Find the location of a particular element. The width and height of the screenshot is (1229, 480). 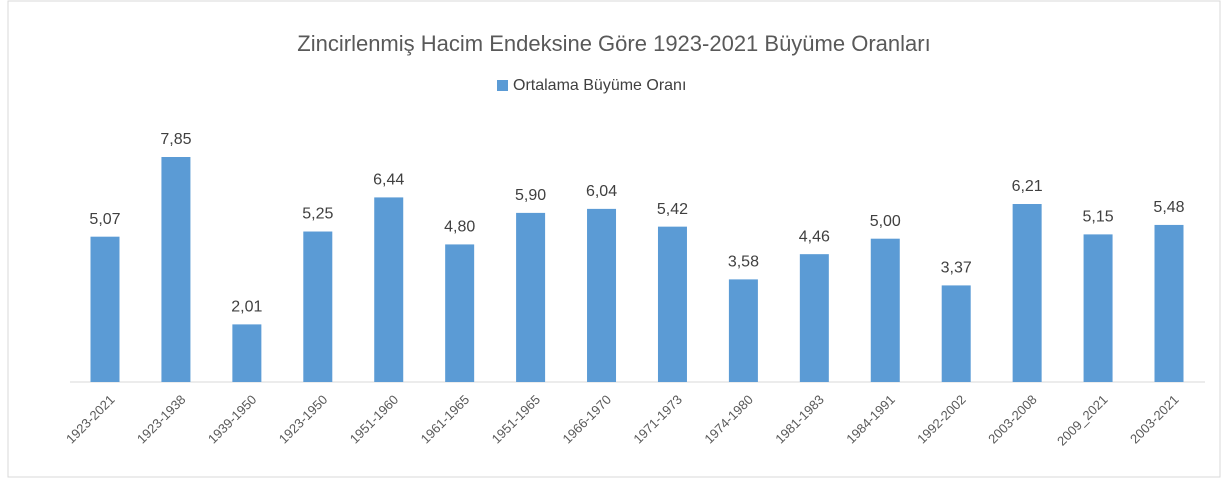

data-label: 5,42 is located at coordinates (672, 209).